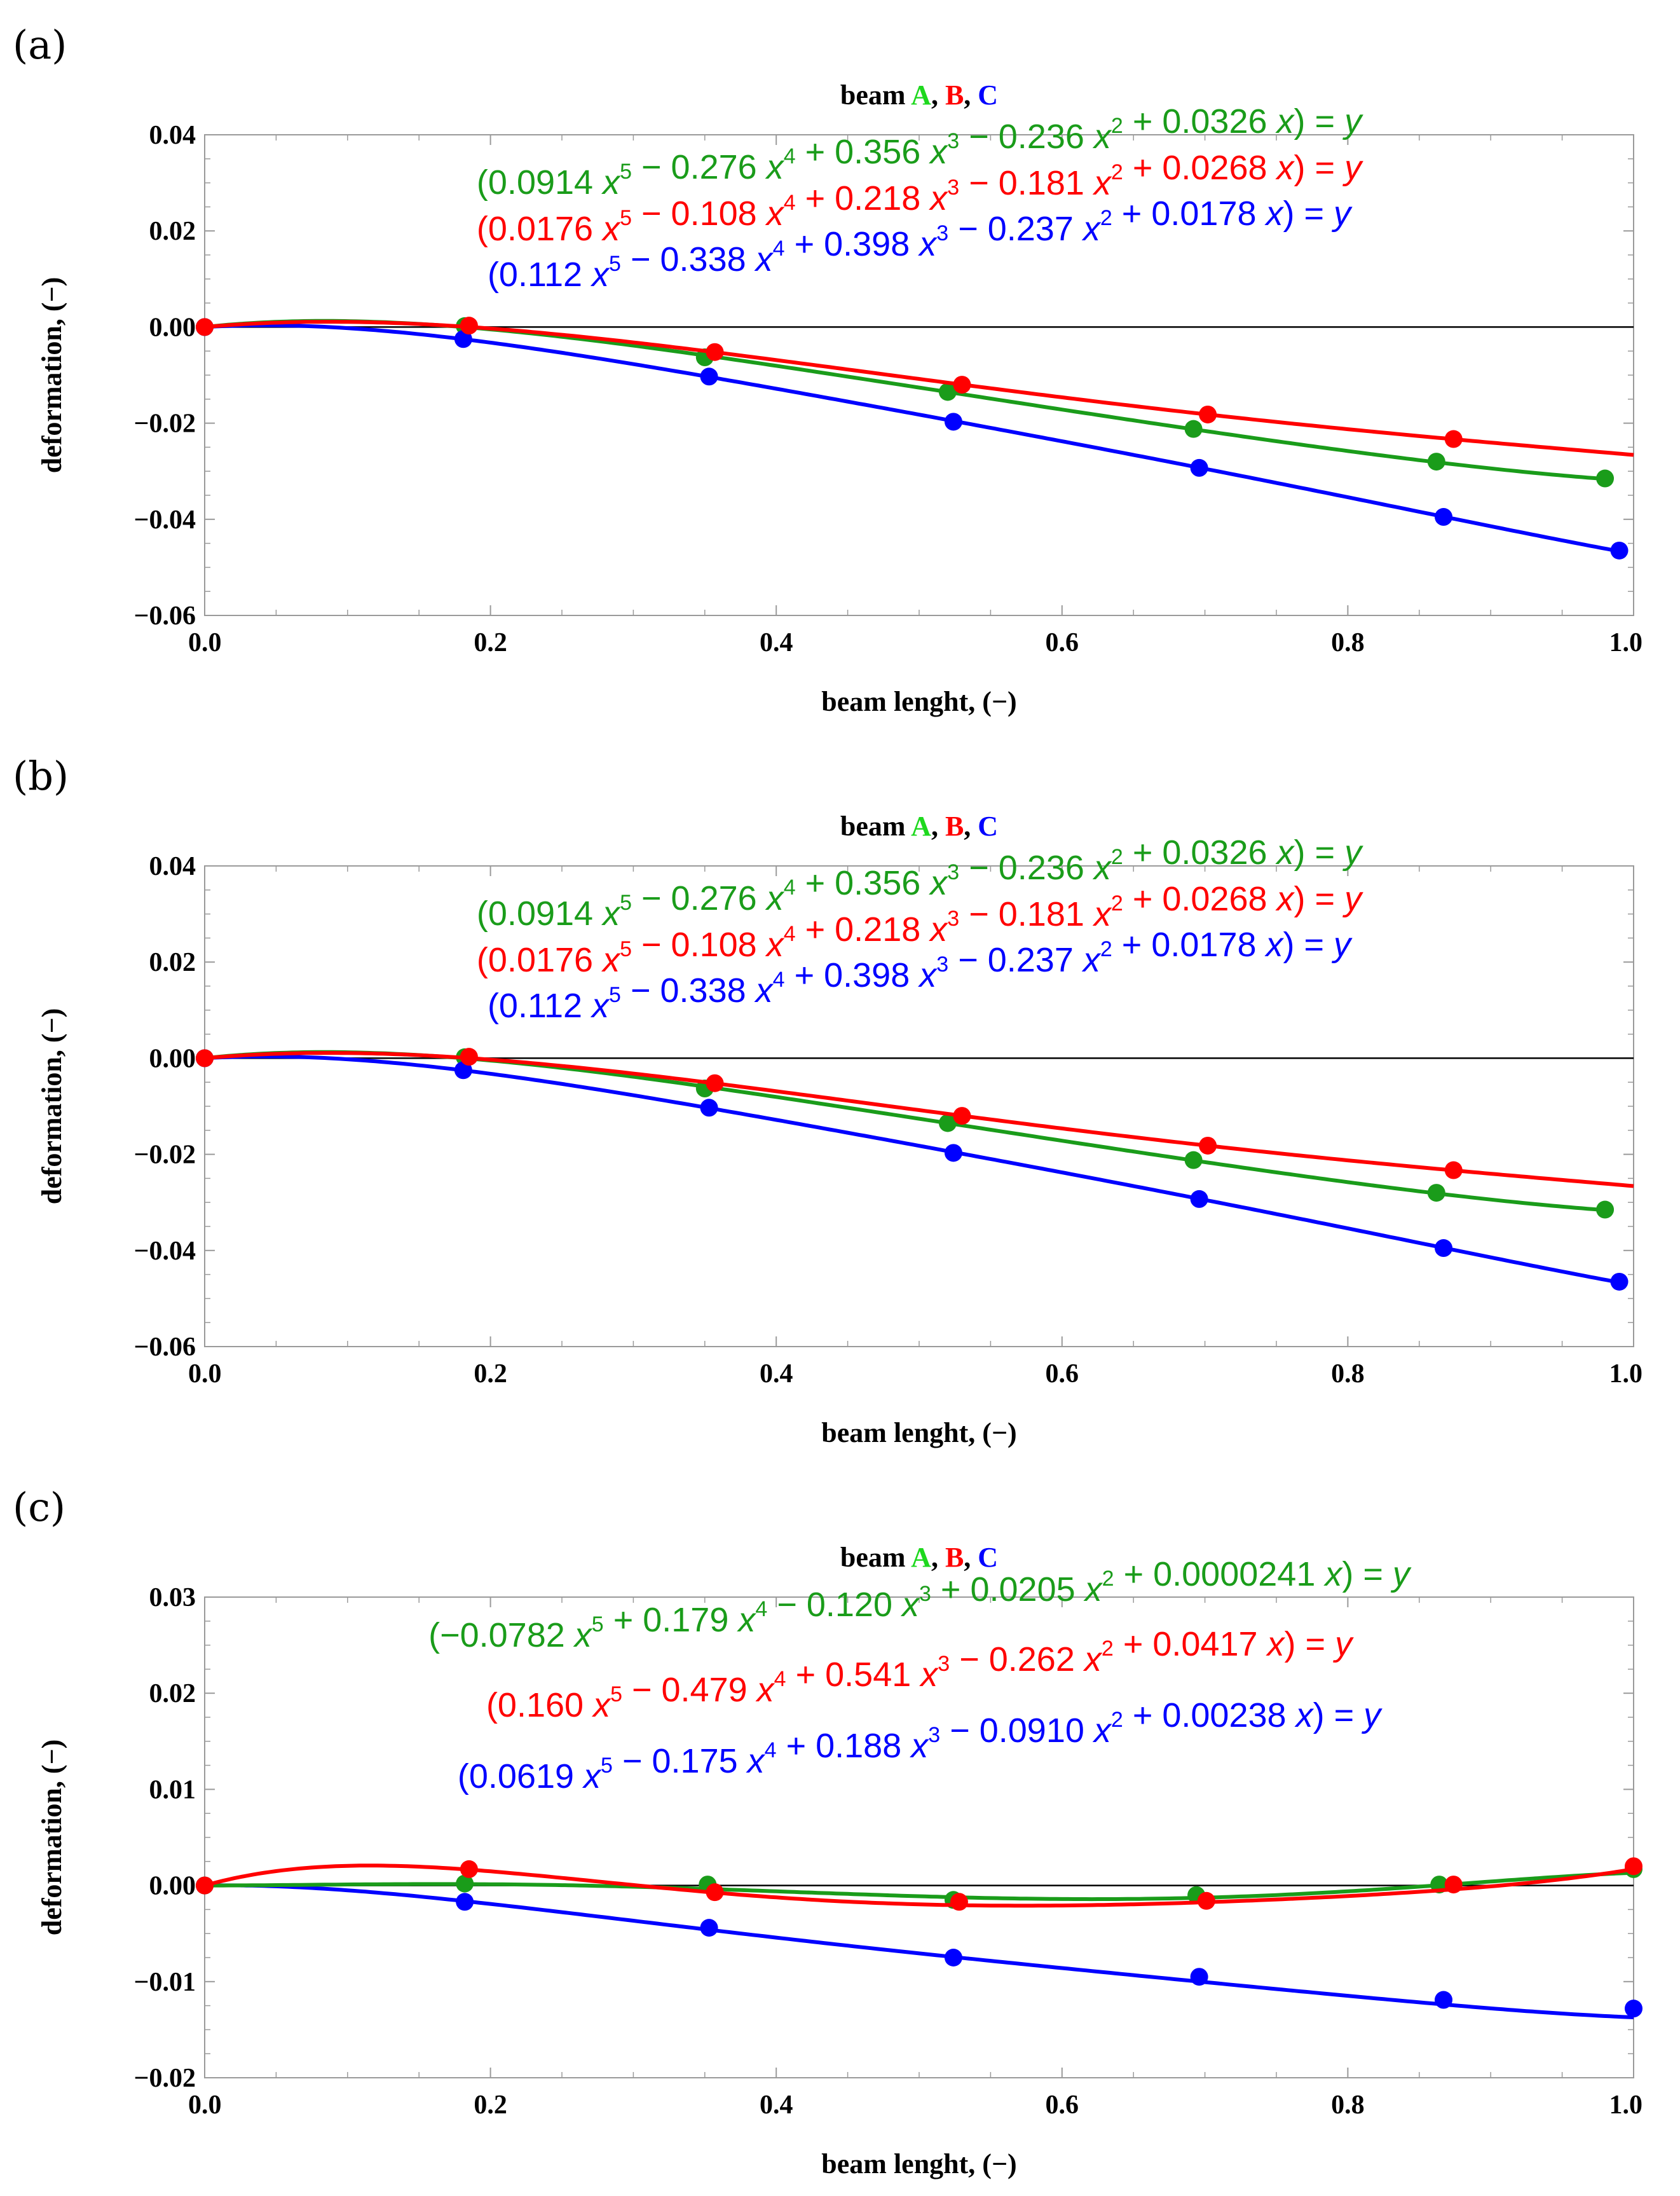  What do you see at coordinates (912, 1170) in the screenshot?
I see `series-c` at bounding box center [912, 1170].